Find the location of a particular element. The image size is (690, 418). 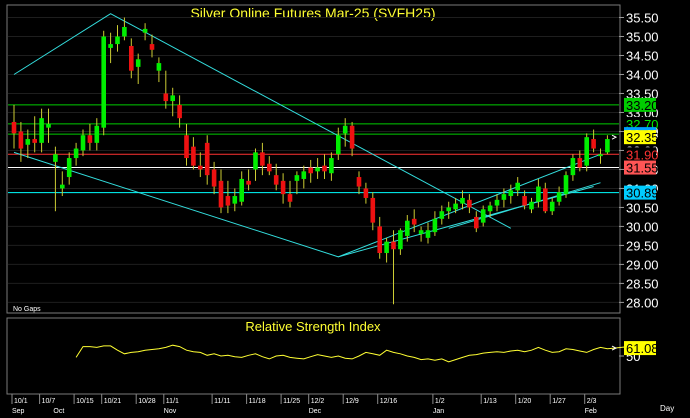

date-tick-label: 10/28 is located at coordinates (147, 401).